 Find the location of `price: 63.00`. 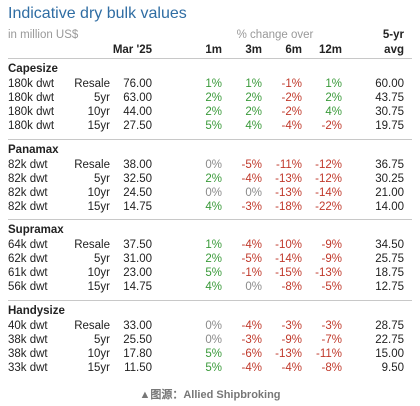

price: 63.00 is located at coordinates (137, 98).